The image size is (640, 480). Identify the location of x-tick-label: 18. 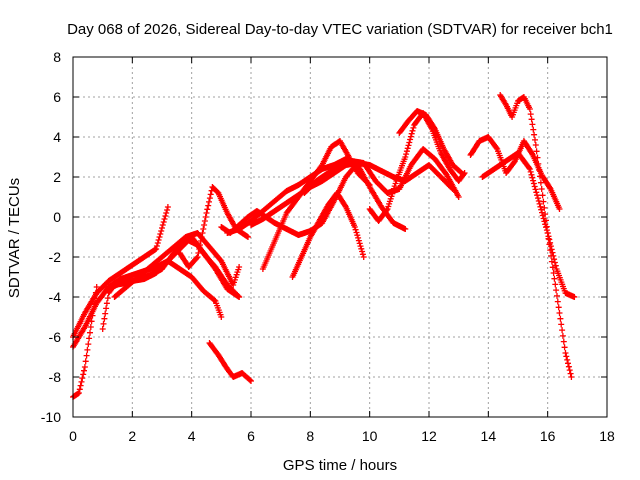
(607, 436).